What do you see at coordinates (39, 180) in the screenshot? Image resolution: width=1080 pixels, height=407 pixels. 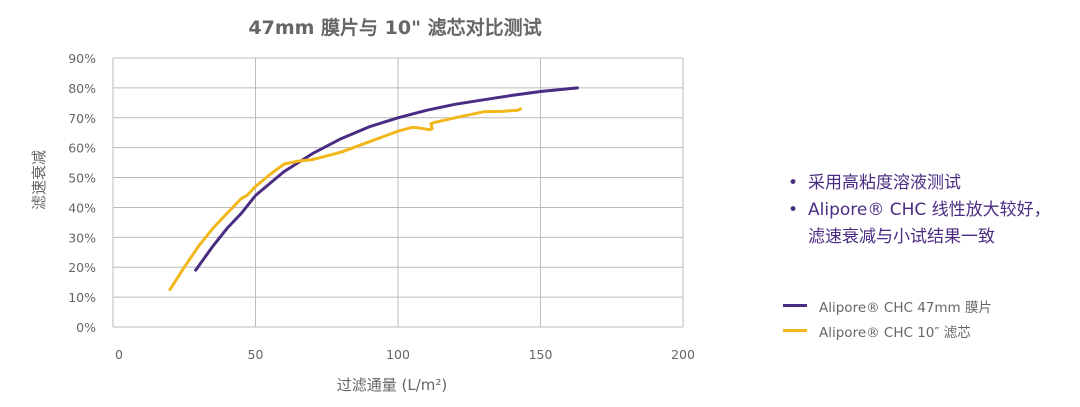 I see `y-axis-label: 滤速衰减` at bounding box center [39, 180].